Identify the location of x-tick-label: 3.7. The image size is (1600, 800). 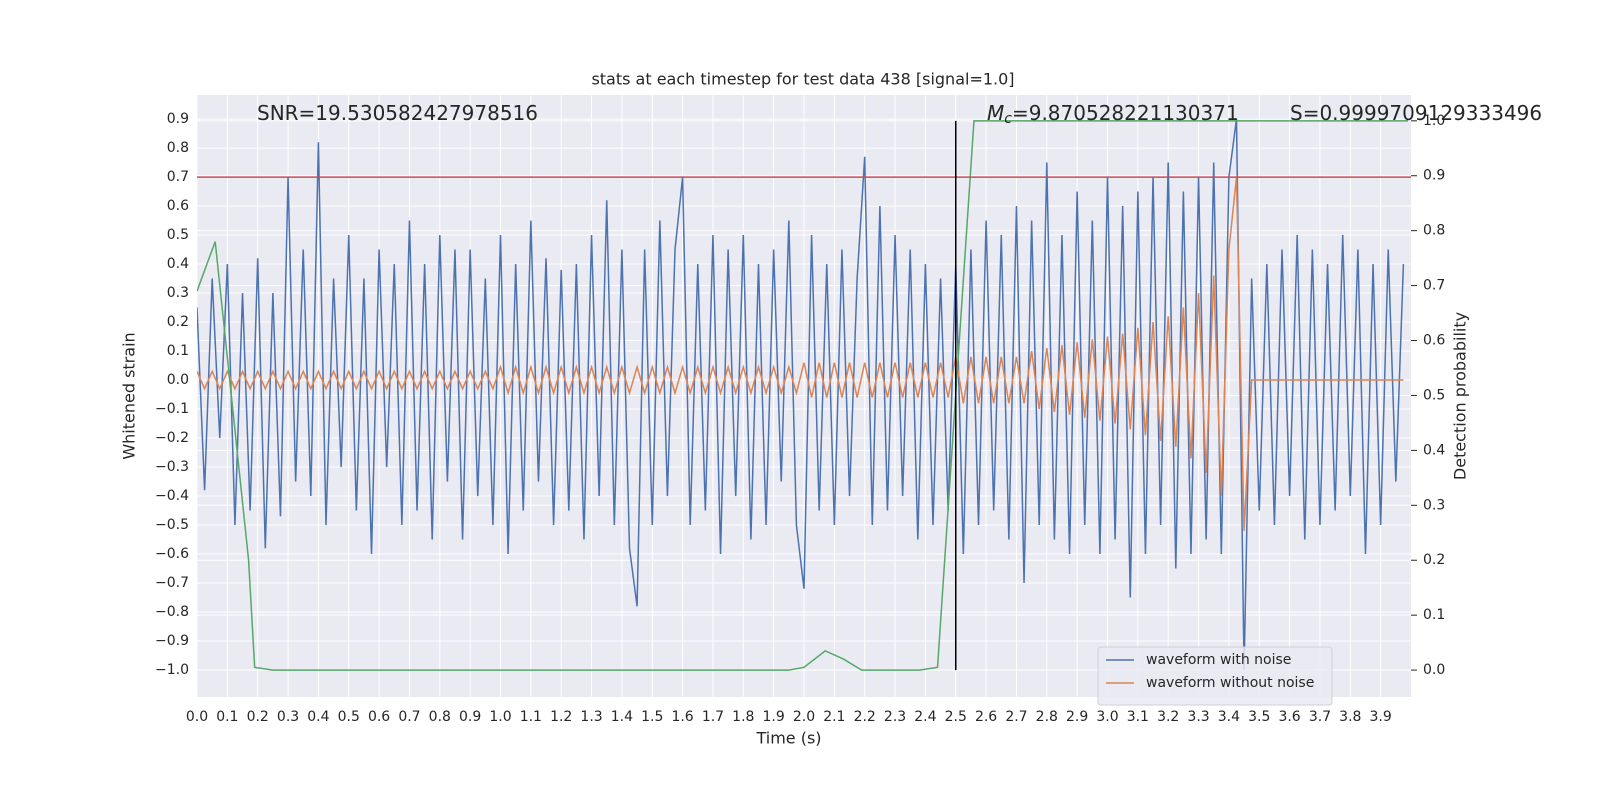
(1320, 717).